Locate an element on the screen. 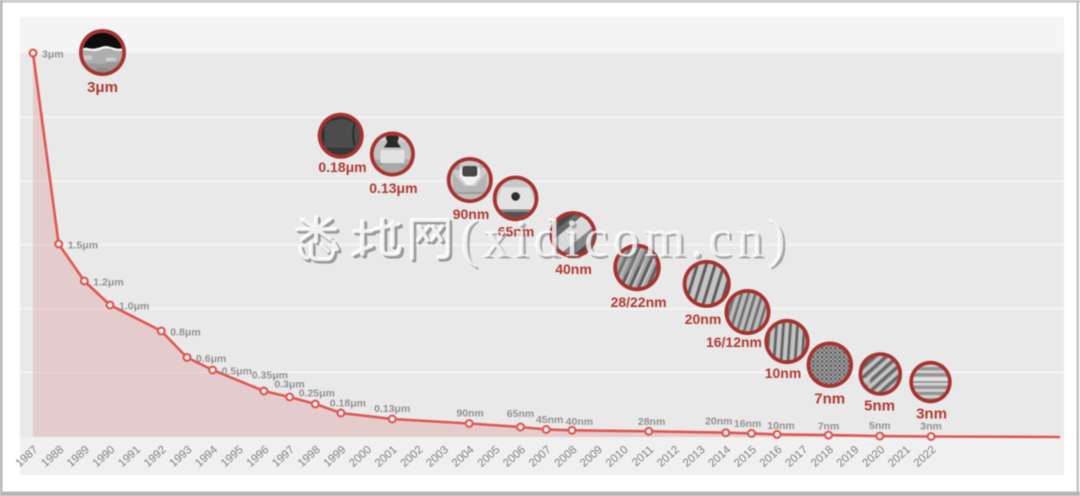  svg-text: 0.6μm is located at coordinates (211, 359).